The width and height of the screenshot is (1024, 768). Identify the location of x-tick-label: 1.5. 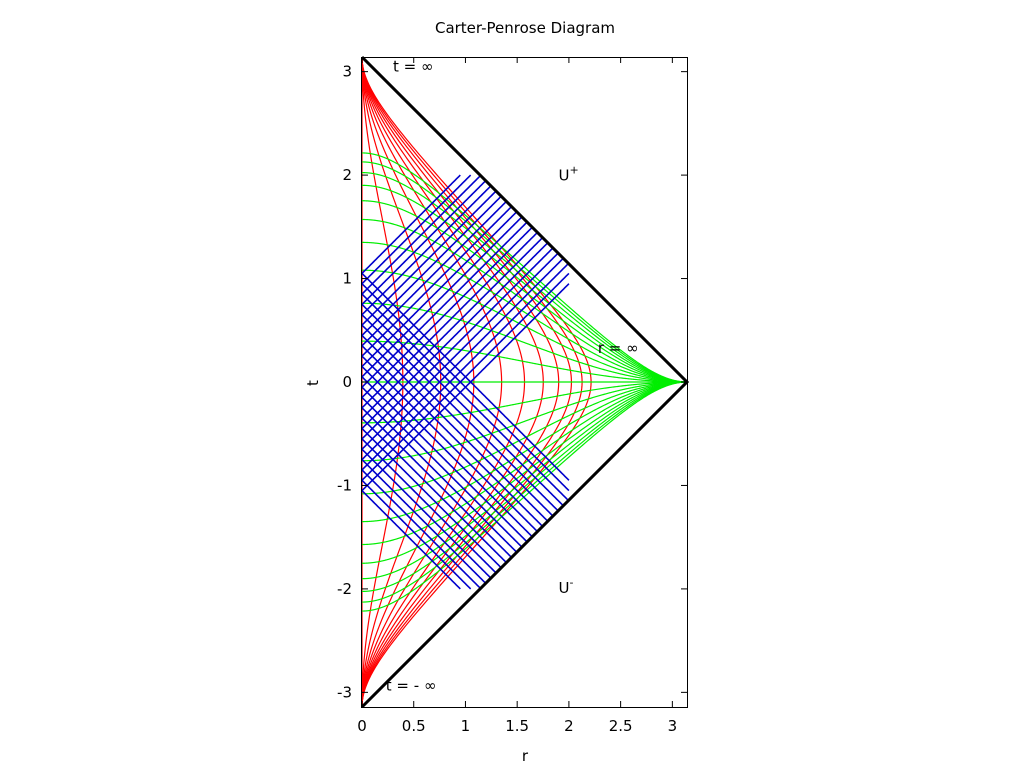
(517, 726).